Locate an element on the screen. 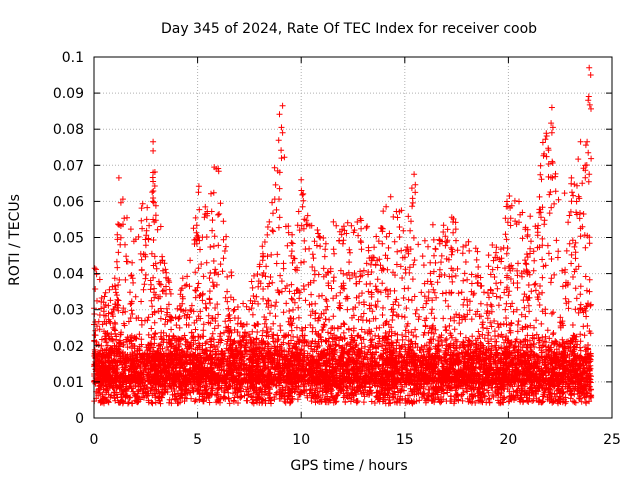 Image resolution: width=640 pixels, height=480 pixels. y-tick-label: 0 is located at coordinates (79, 419).